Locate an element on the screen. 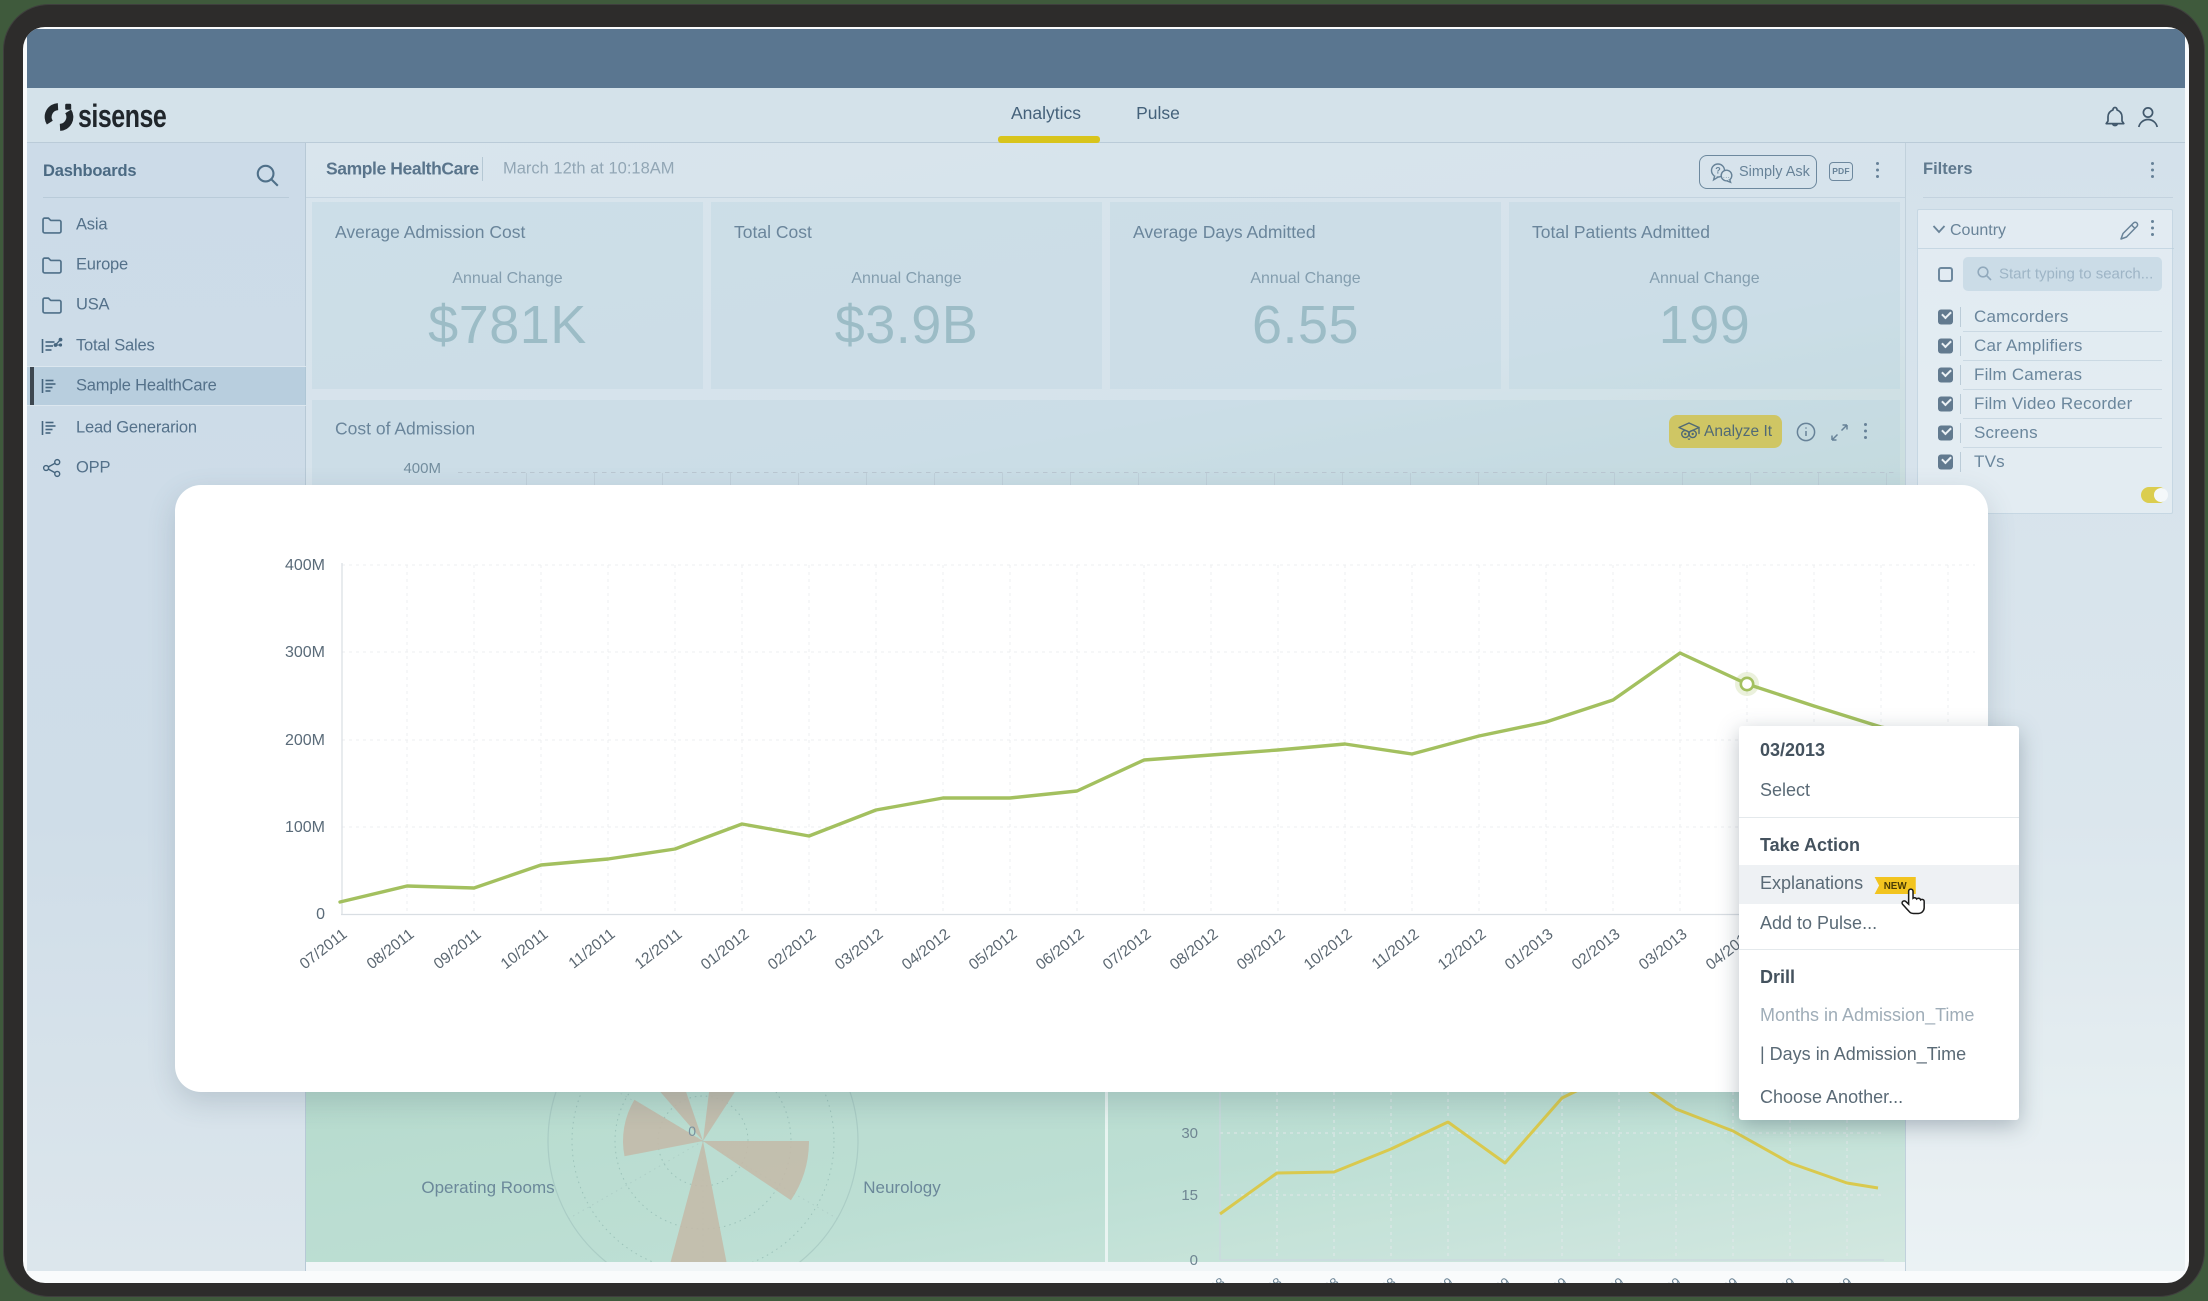  svg-text: 07/2012 is located at coordinates (1127, 950).